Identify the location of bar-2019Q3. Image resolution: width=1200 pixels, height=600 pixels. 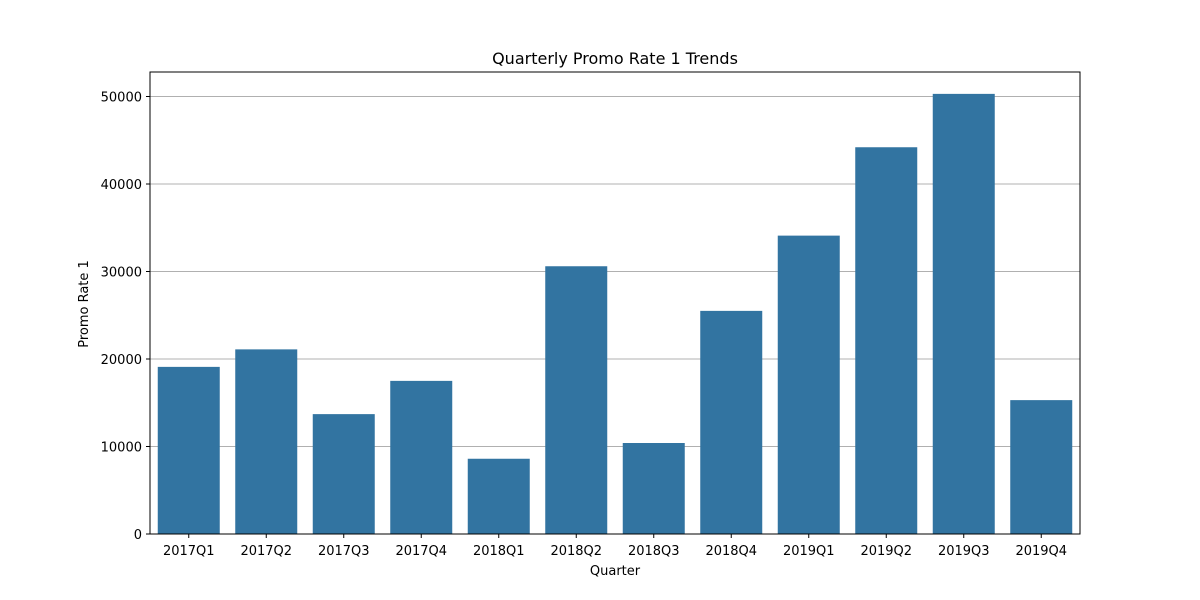
(963, 313).